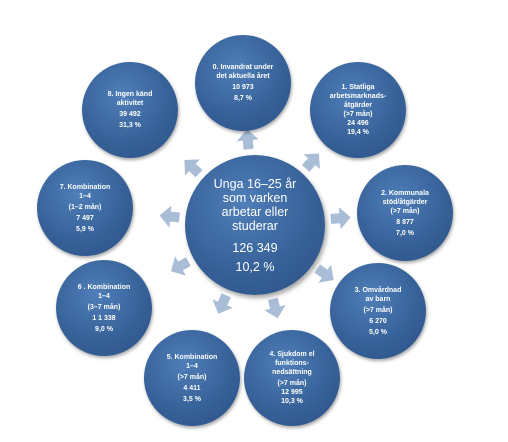  I want to click on center-label-line: arbetar eller, so click(255, 211).